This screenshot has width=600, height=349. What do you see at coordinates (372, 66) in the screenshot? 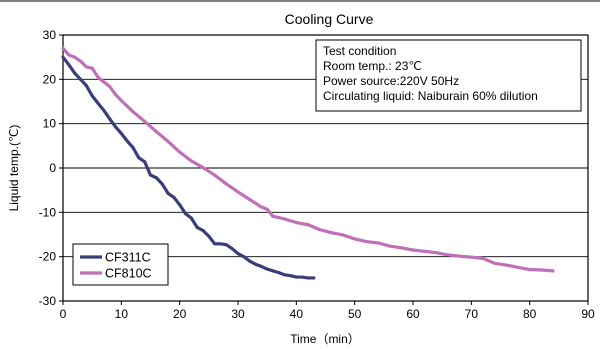
I see `test-condition-line-1: Room temp.: 23℃` at bounding box center [372, 66].